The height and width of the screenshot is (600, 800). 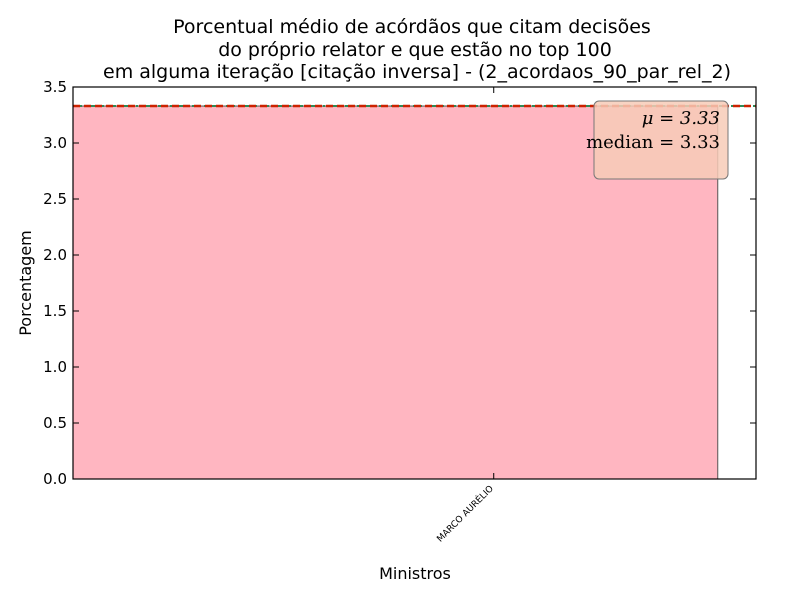 I want to click on stats-mean-text: μ = 3.33, so click(x=681, y=118).